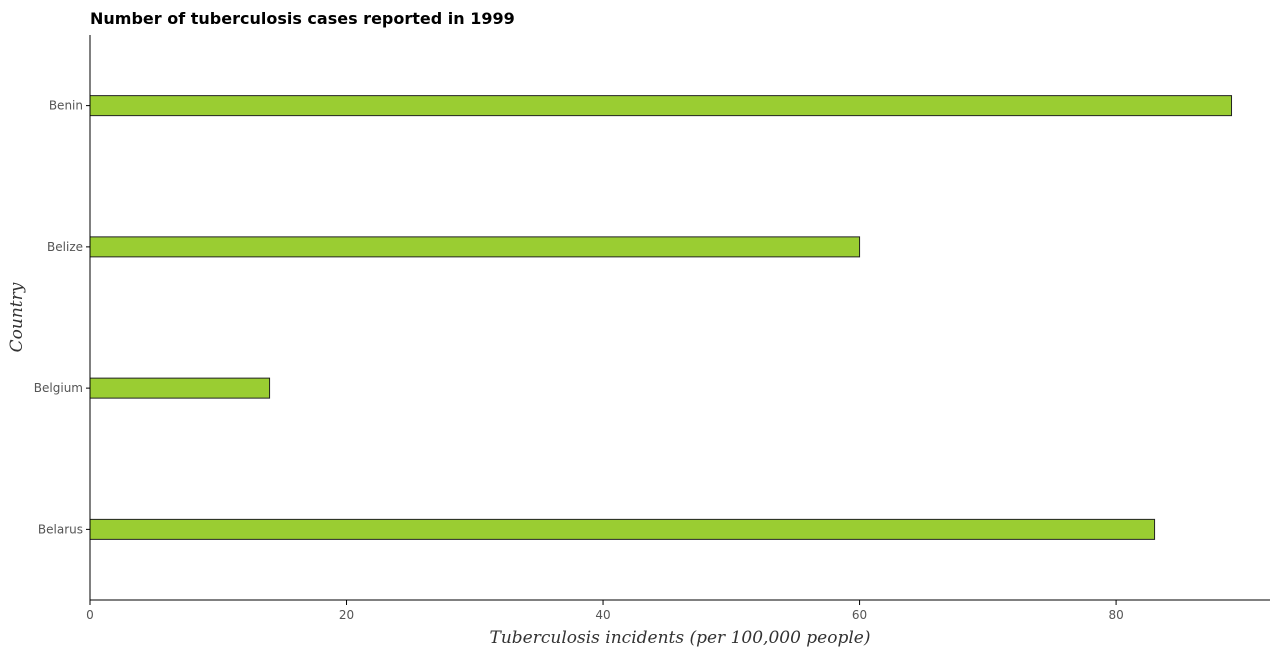  I want to click on x-tick-label: 0, so click(90, 615).